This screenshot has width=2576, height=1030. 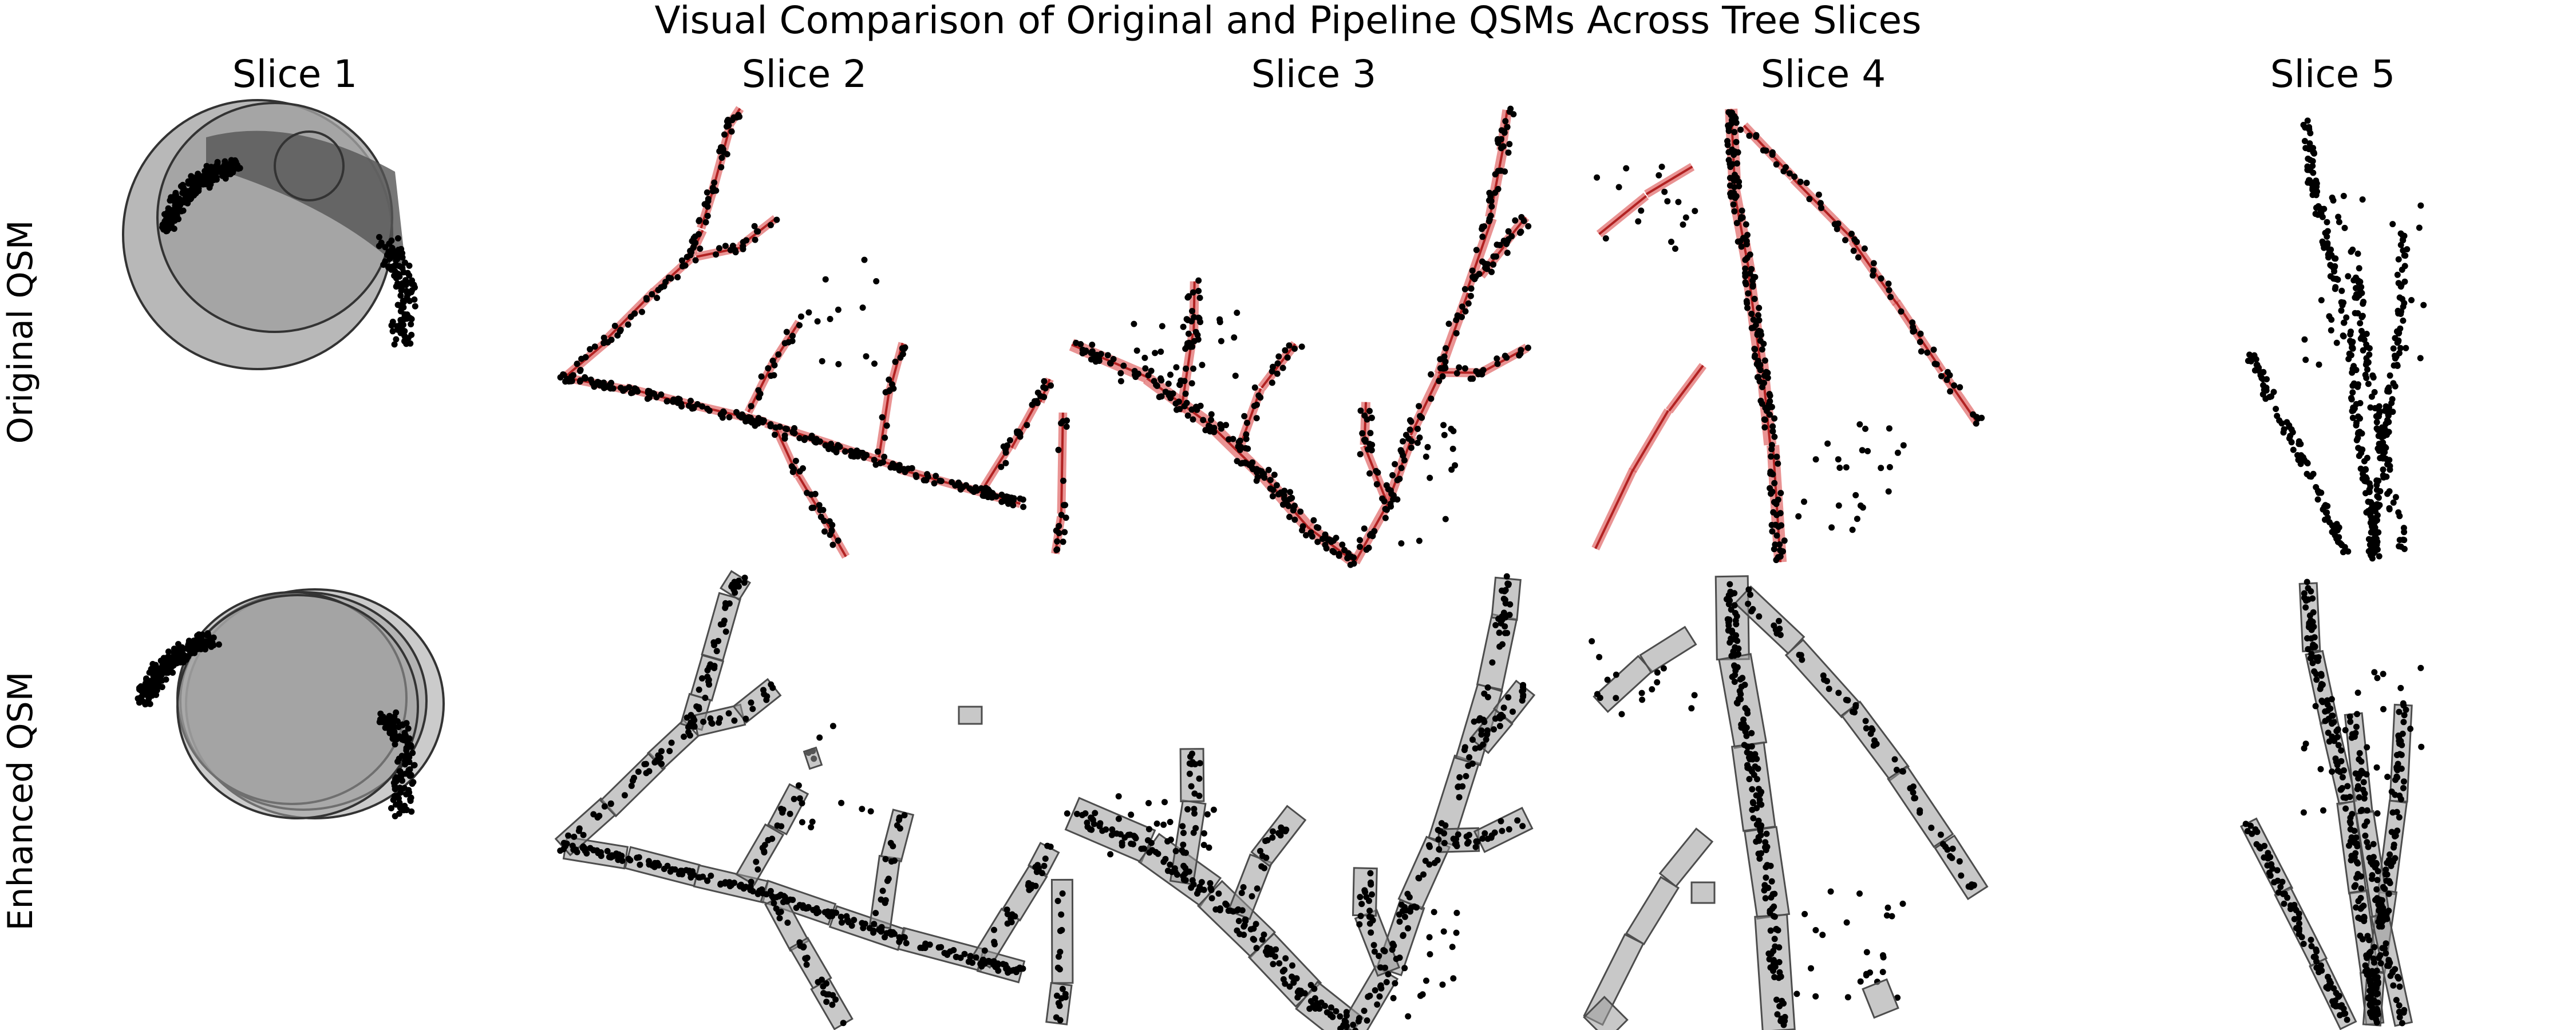 What do you see at coordinates (21, 801) in the screenshot?
I see `row-label-enhanced-qsm: Enhanced QSM` at bounding box center [21, 801].